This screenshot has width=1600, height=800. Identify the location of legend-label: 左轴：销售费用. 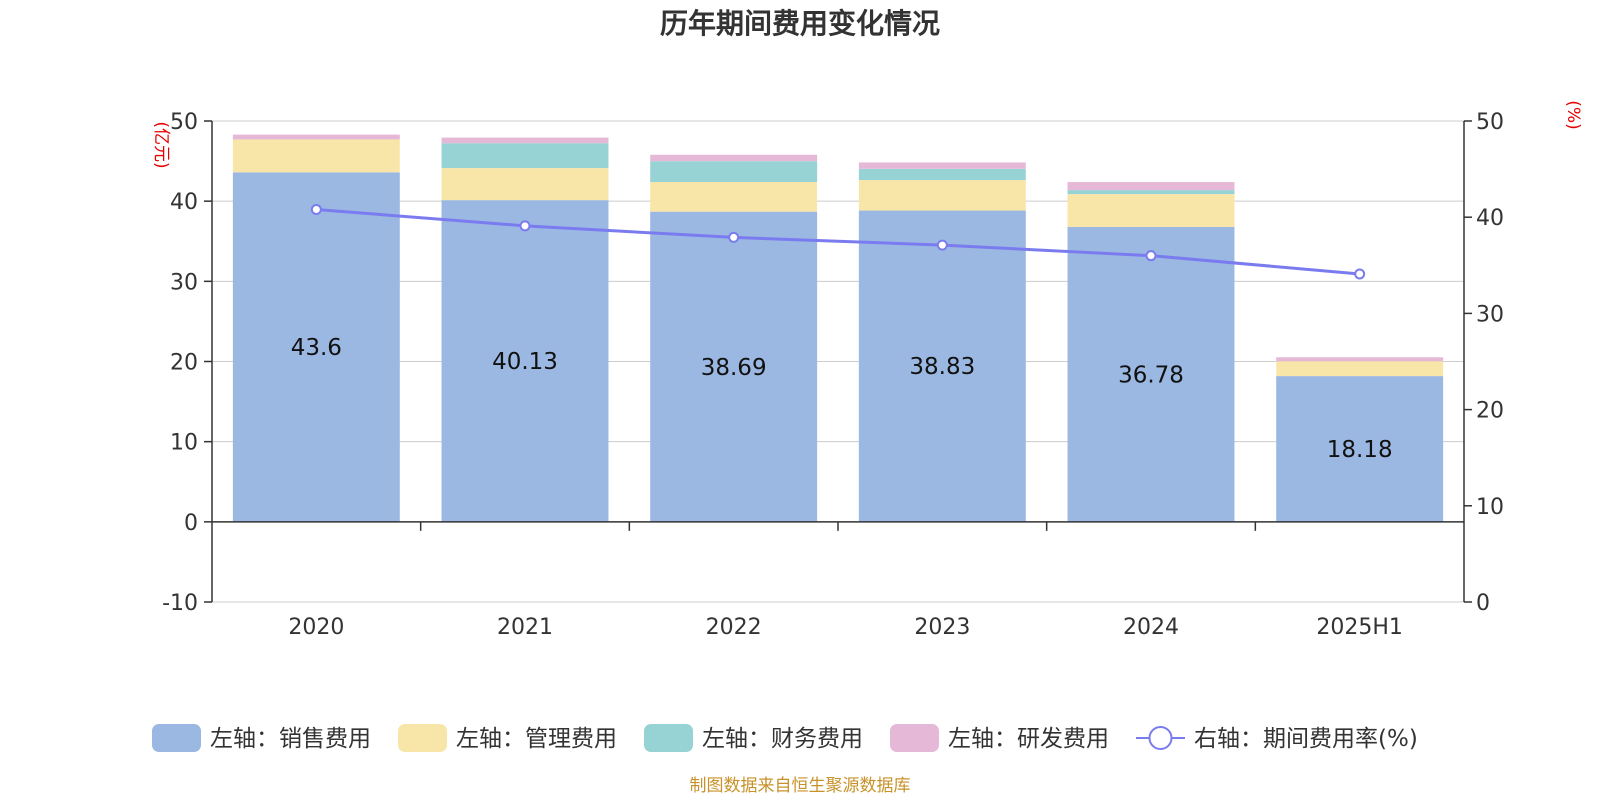
(290, 739).